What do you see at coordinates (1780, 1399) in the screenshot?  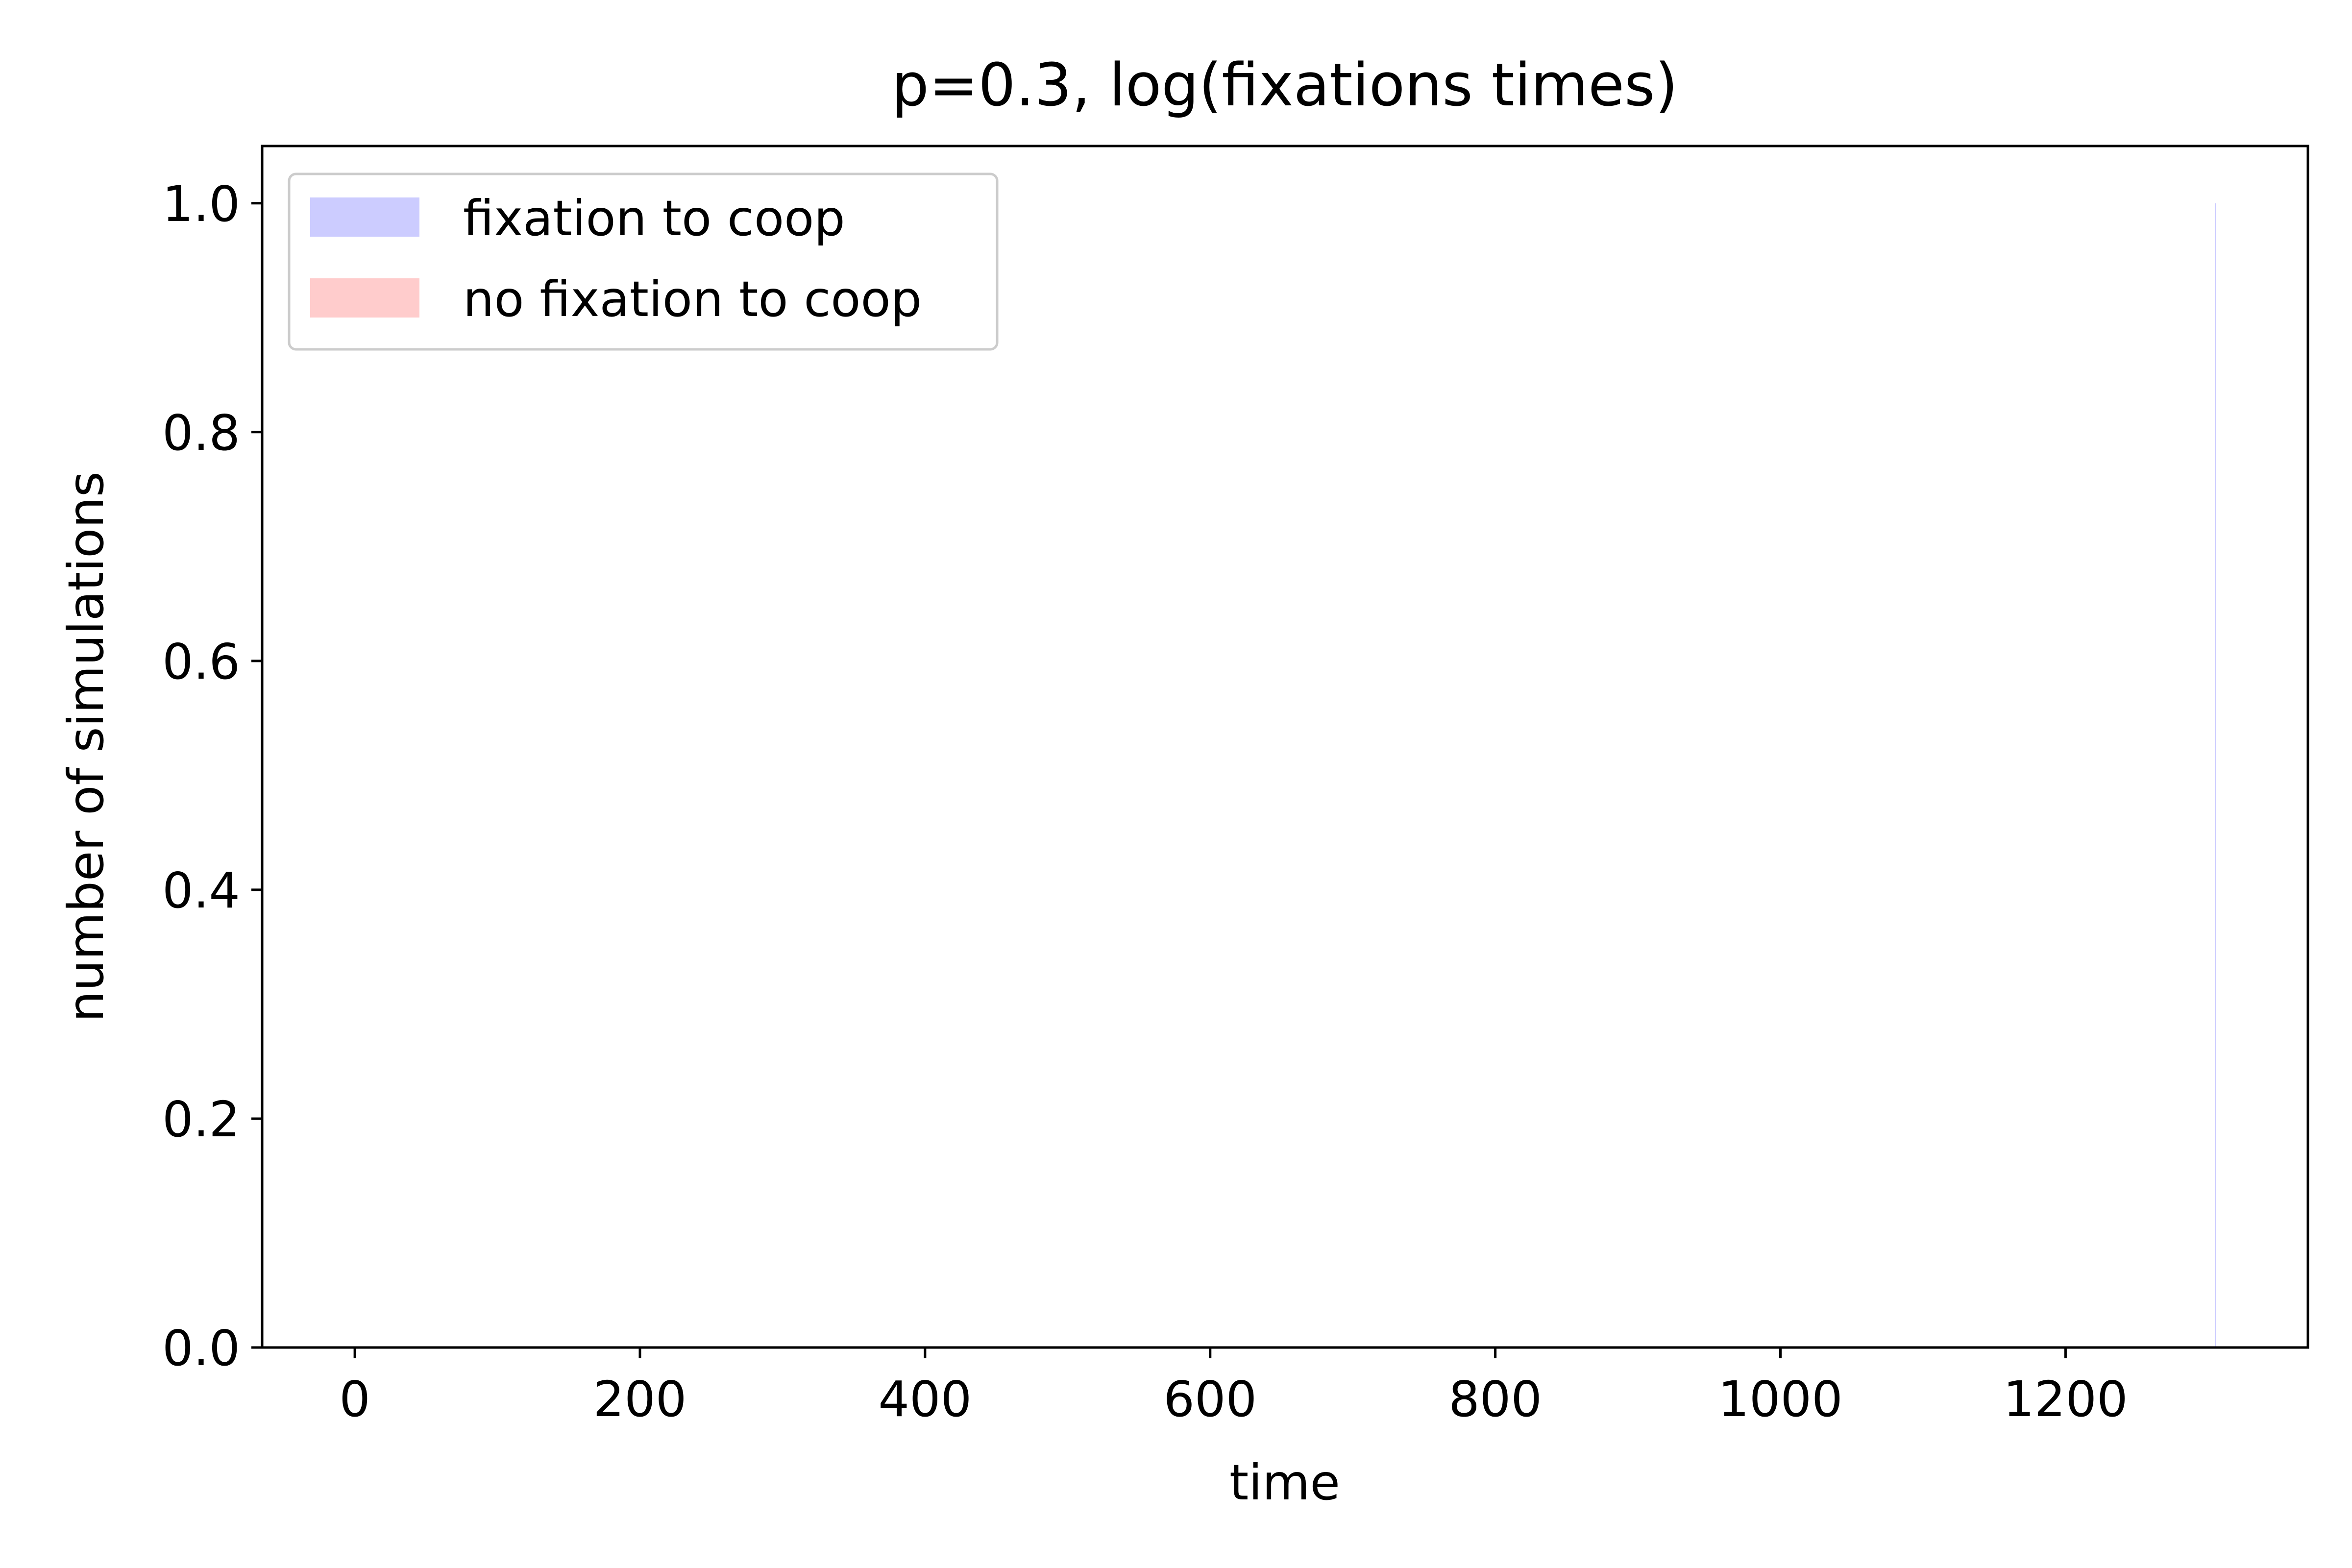 I see `x-tick-label: 1000` at bounding box center [1780, 1399].